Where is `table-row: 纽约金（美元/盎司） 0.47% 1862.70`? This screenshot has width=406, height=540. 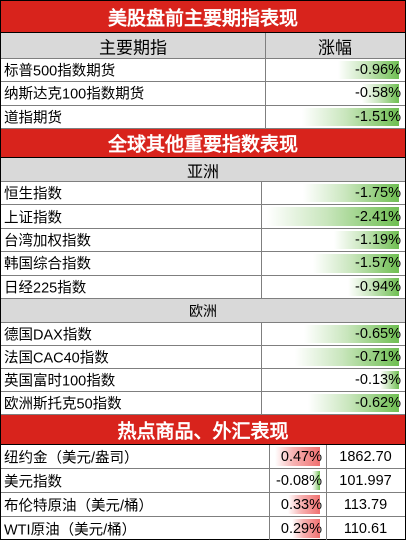
table-row: 纽约金（美元/盎司） 0.47% 1862.70 is located at coordinates (203, 457).